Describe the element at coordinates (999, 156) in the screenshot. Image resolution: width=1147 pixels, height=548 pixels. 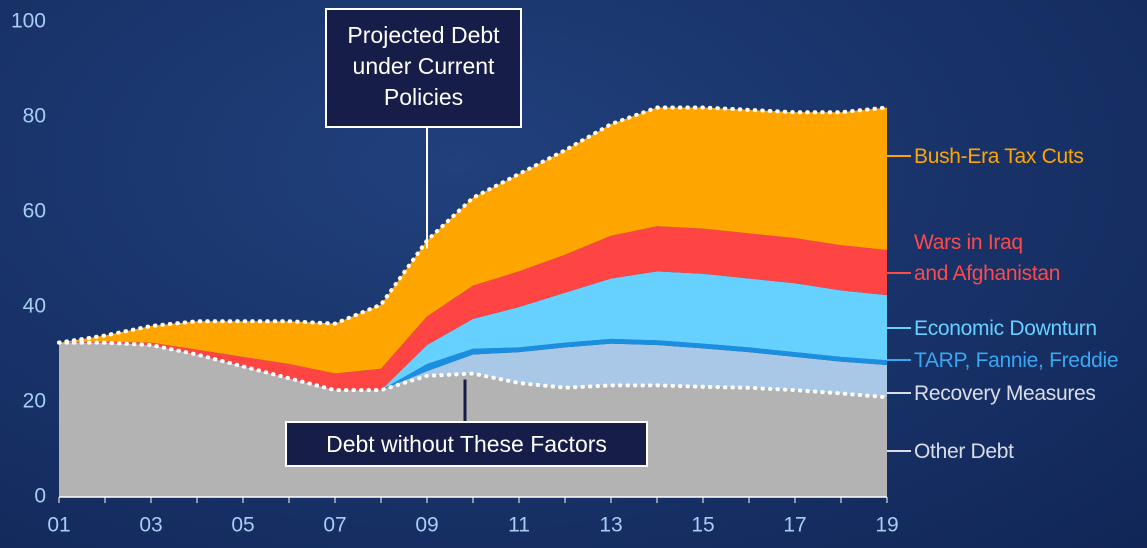
I see `series-label: Bush-Era Tax Cuts` at that location.